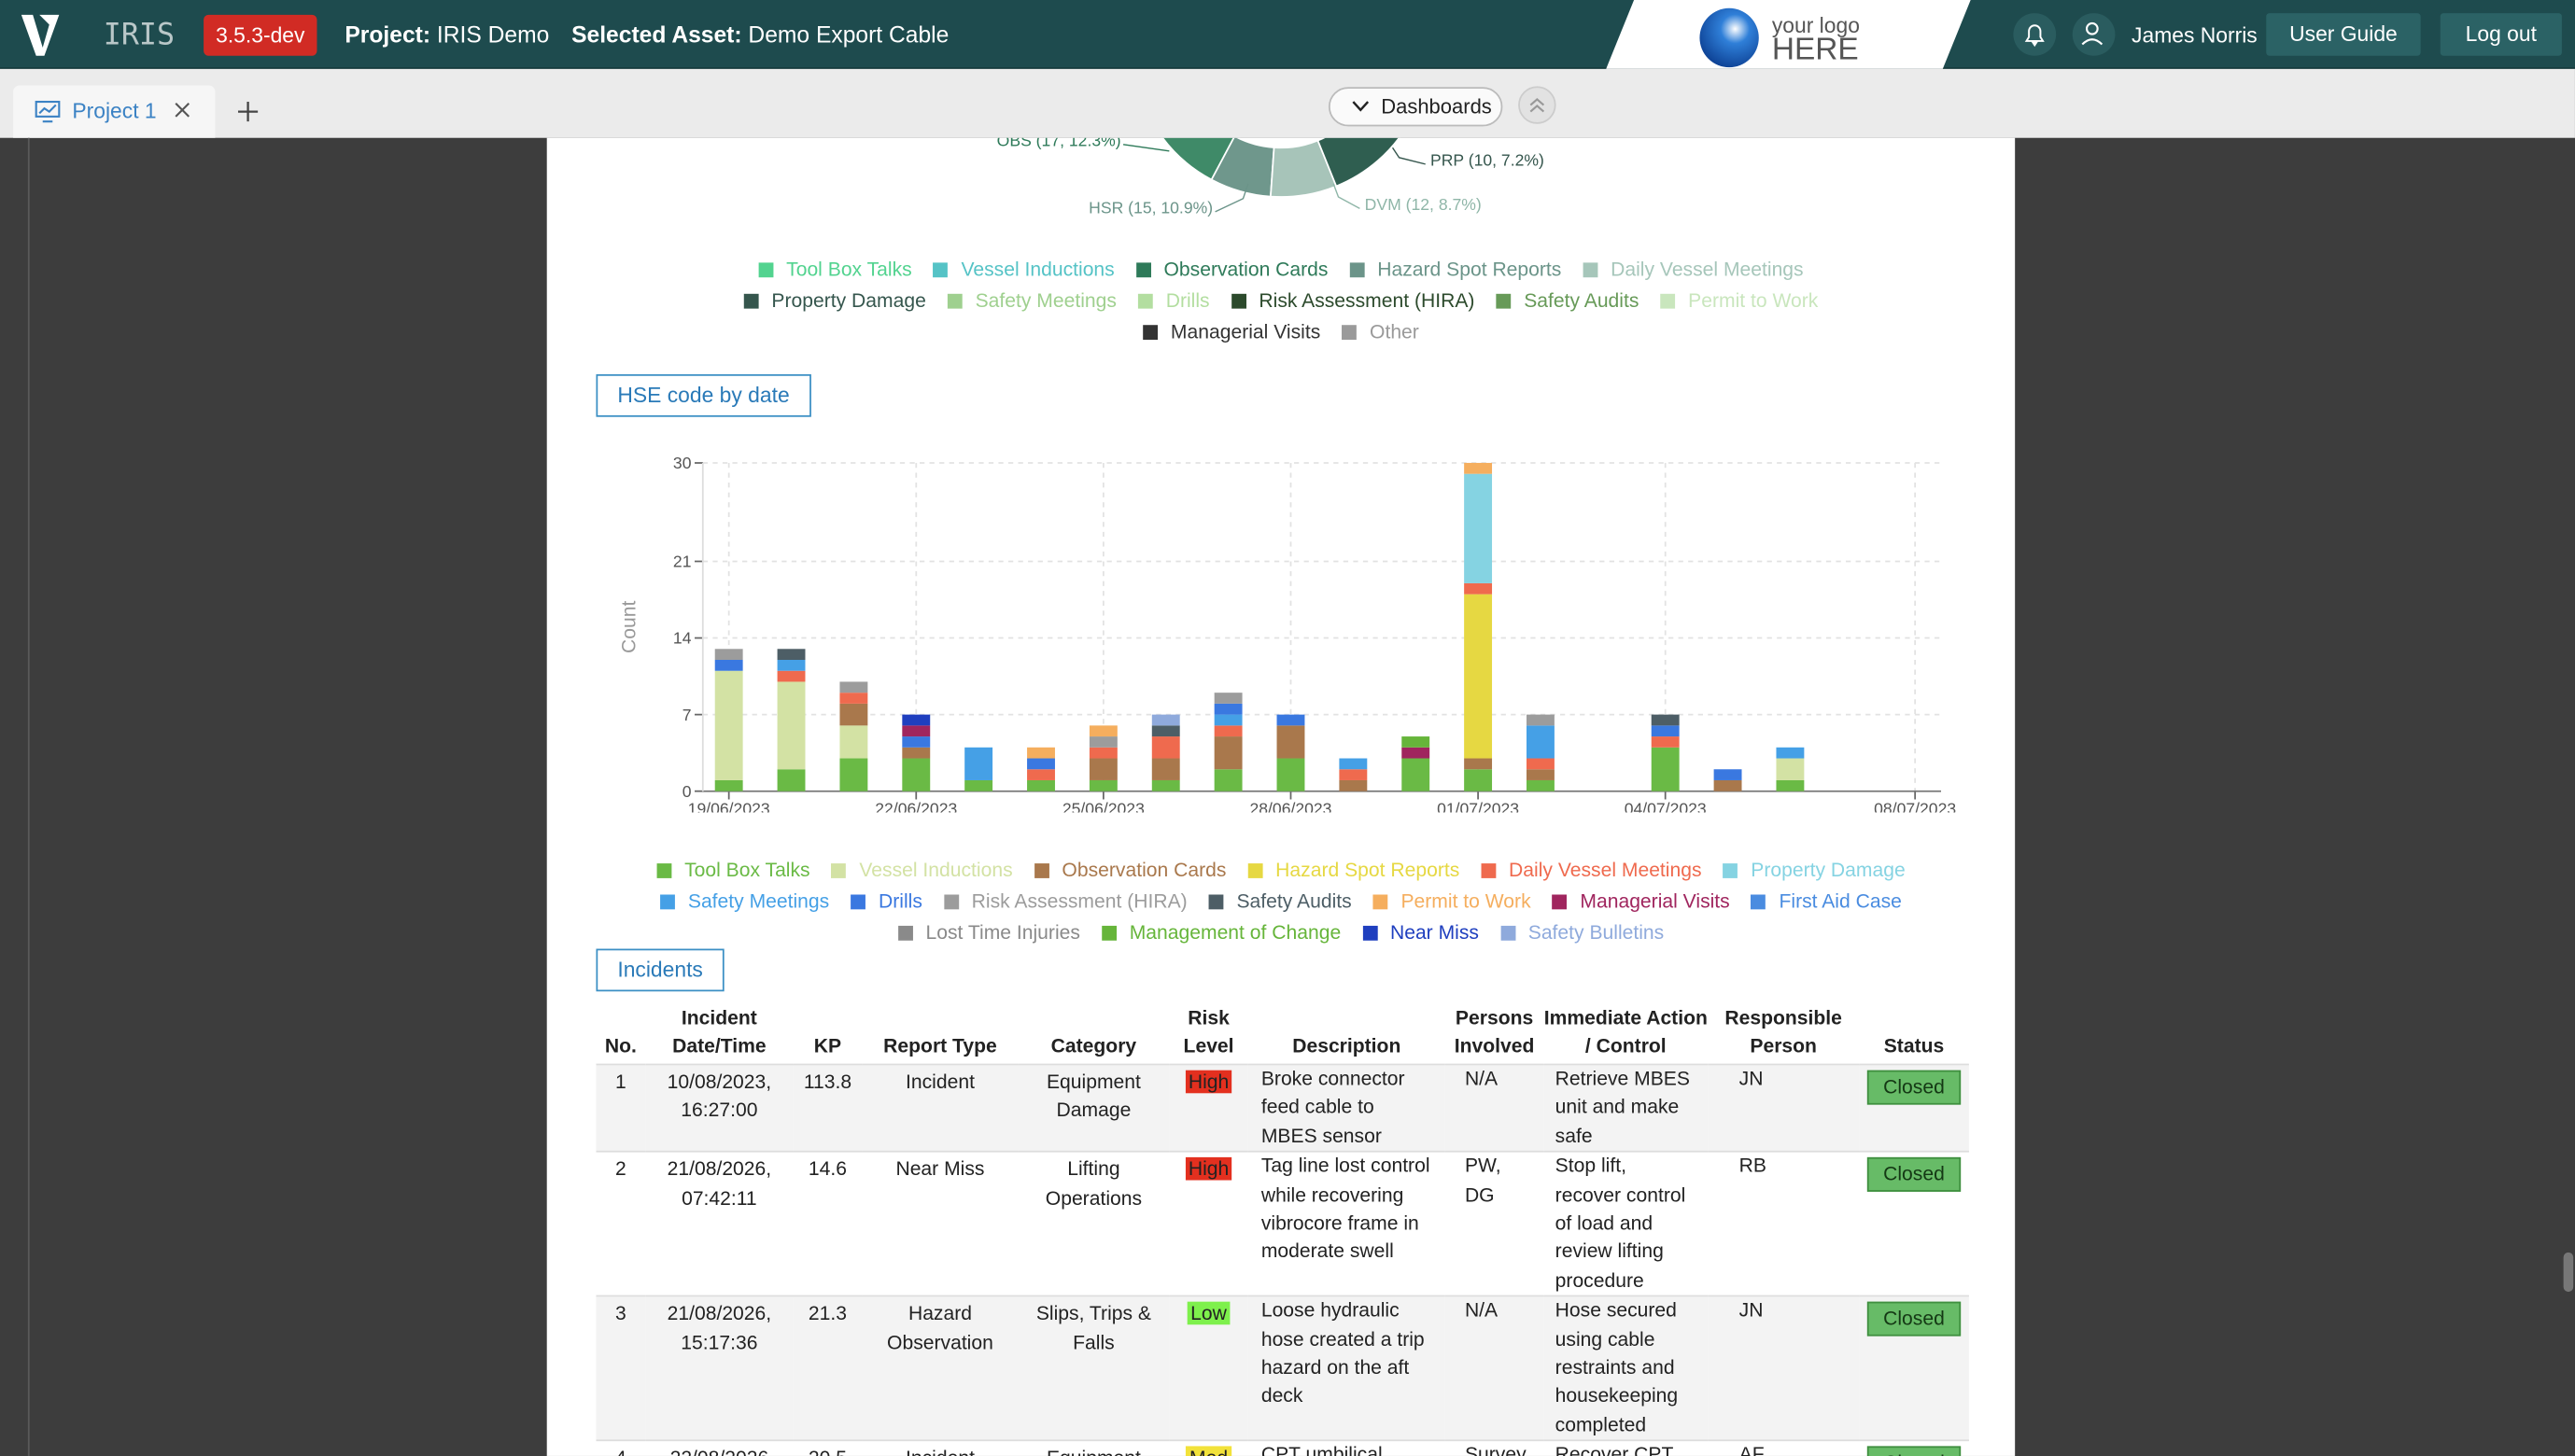 Image resolution: width=2575 pixels, height=1456 pixels. I want to click on column-header: No., so click(621, 1045).